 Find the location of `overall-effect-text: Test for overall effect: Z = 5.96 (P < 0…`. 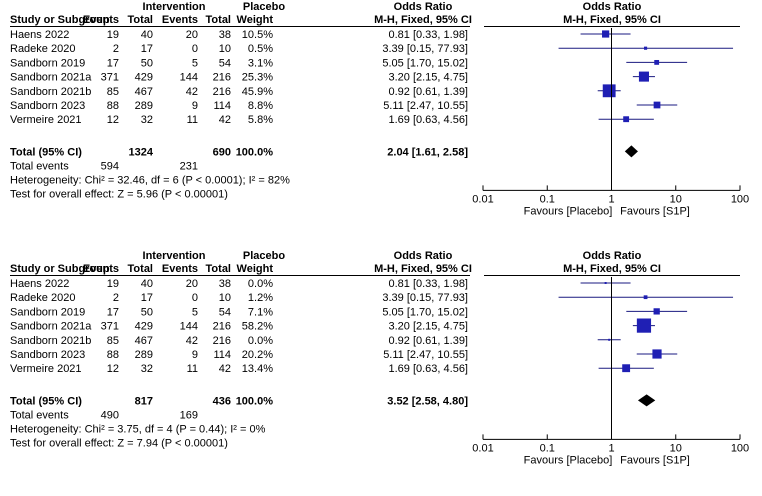

overall-effect-text: Test for overall effect: Z = 5.96 (P < 0… is located at coordinates (119, 194).